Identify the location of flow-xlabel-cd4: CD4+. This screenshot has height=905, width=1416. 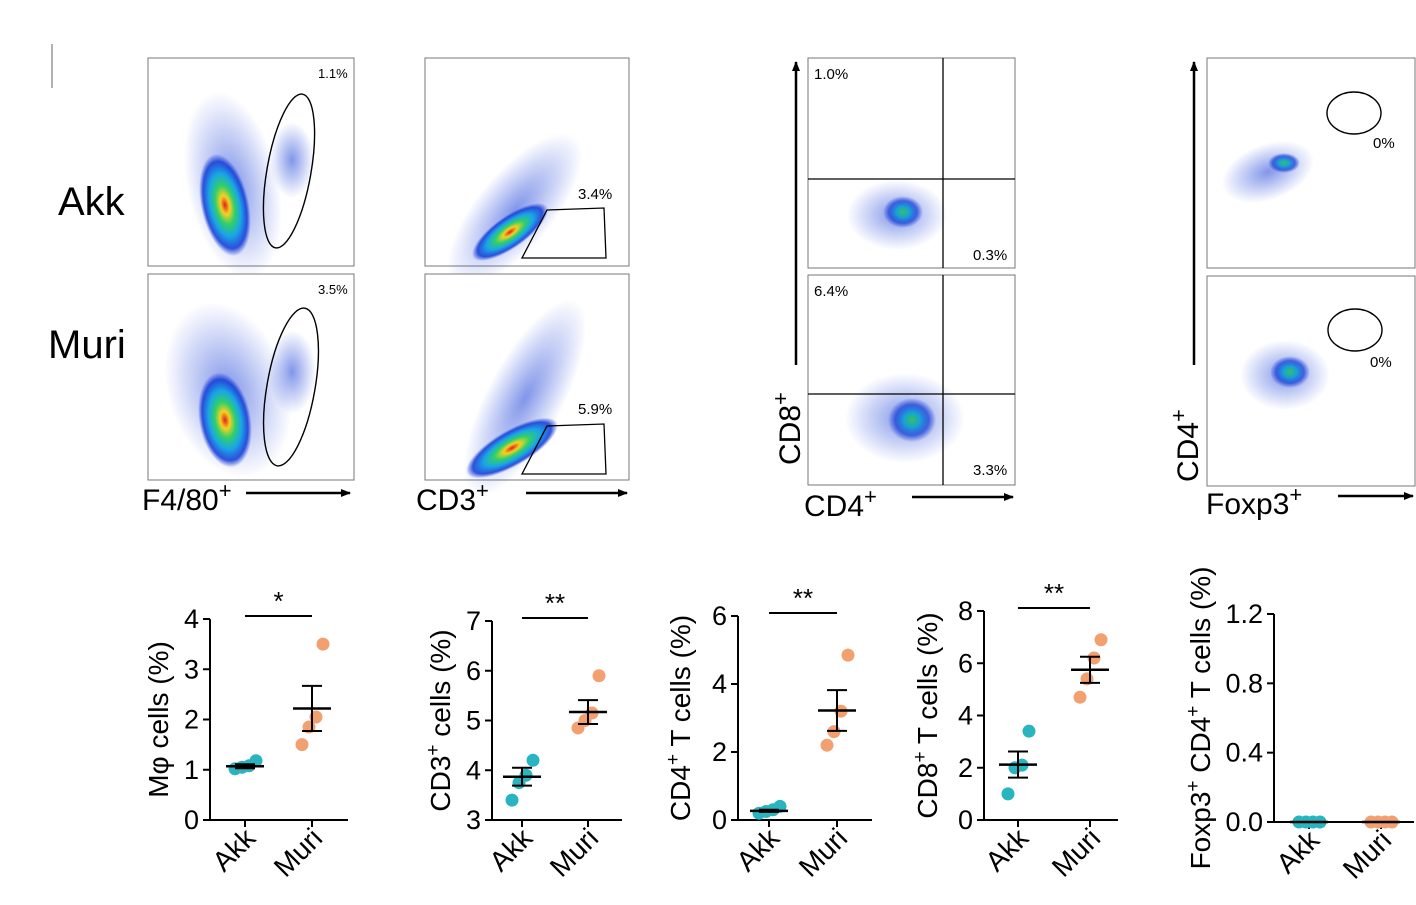
(840, 503).